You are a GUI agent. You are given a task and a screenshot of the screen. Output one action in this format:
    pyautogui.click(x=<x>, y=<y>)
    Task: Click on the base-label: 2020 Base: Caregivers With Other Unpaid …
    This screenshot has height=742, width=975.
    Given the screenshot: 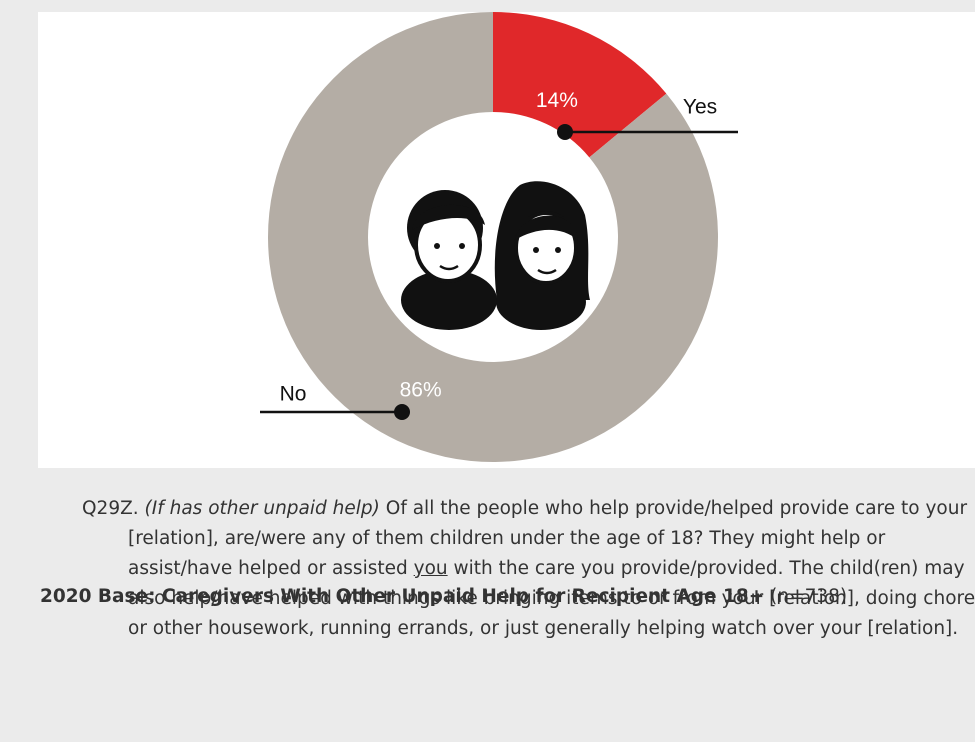 What is the action you would take?
    pyautogui.click(x=402, y=596)
    